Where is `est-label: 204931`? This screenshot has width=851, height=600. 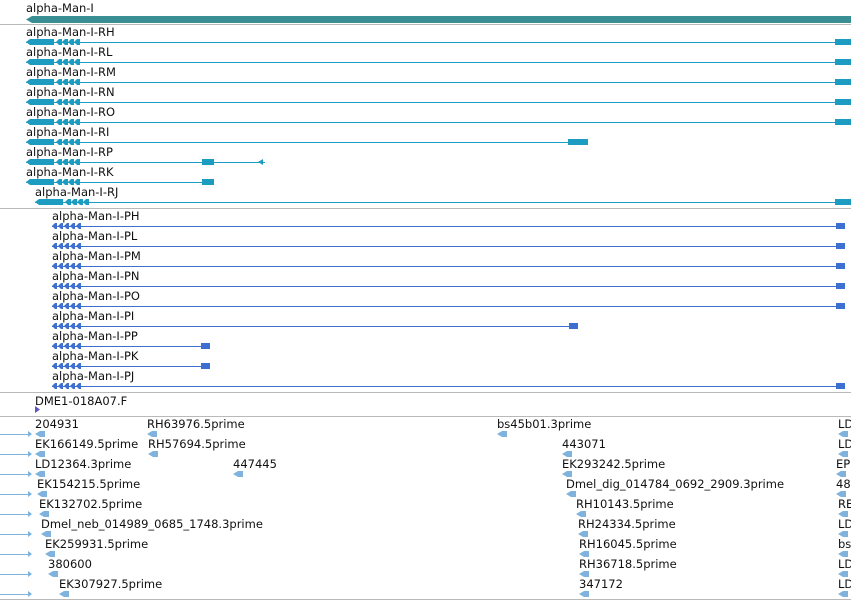 est-label: 204931 is located at coordinates (57, 424).